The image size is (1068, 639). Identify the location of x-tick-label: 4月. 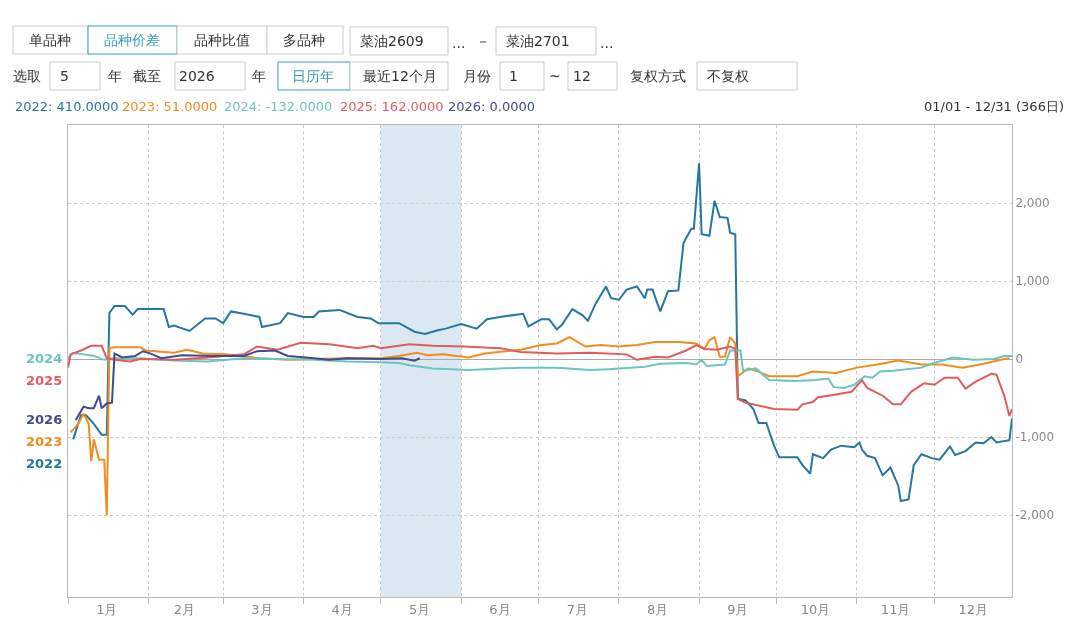
(342, 609).